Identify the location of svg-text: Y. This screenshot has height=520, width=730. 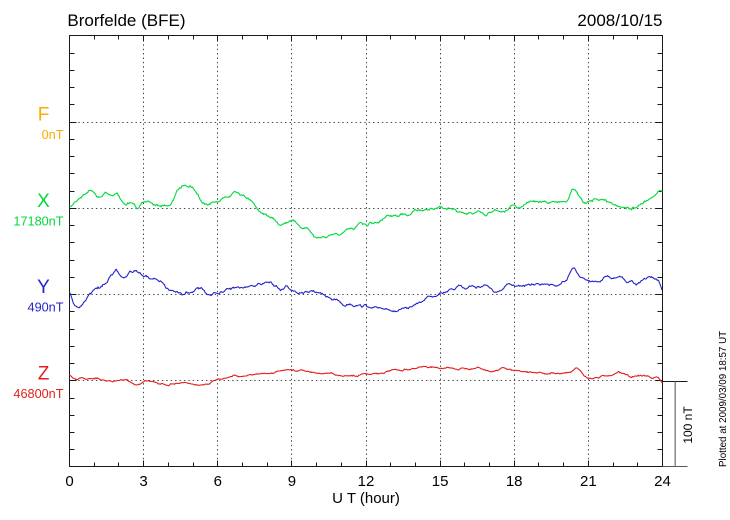
(43, 287).